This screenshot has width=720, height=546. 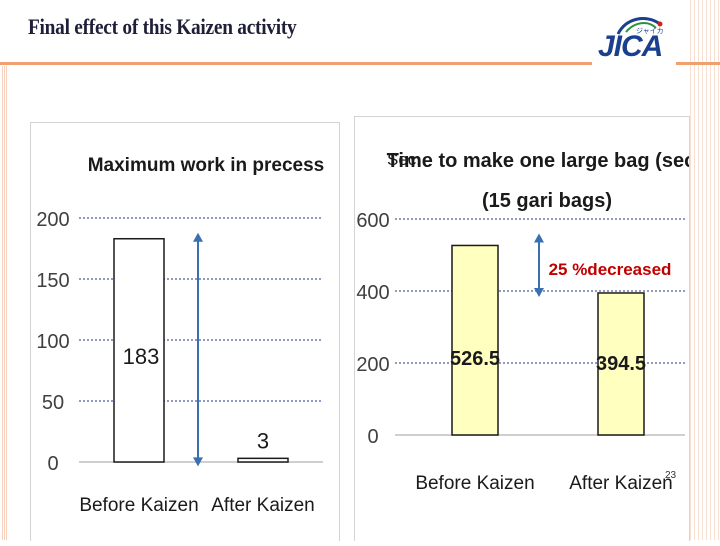 I want to click on title-underline-right, so click(x=698, y=63).